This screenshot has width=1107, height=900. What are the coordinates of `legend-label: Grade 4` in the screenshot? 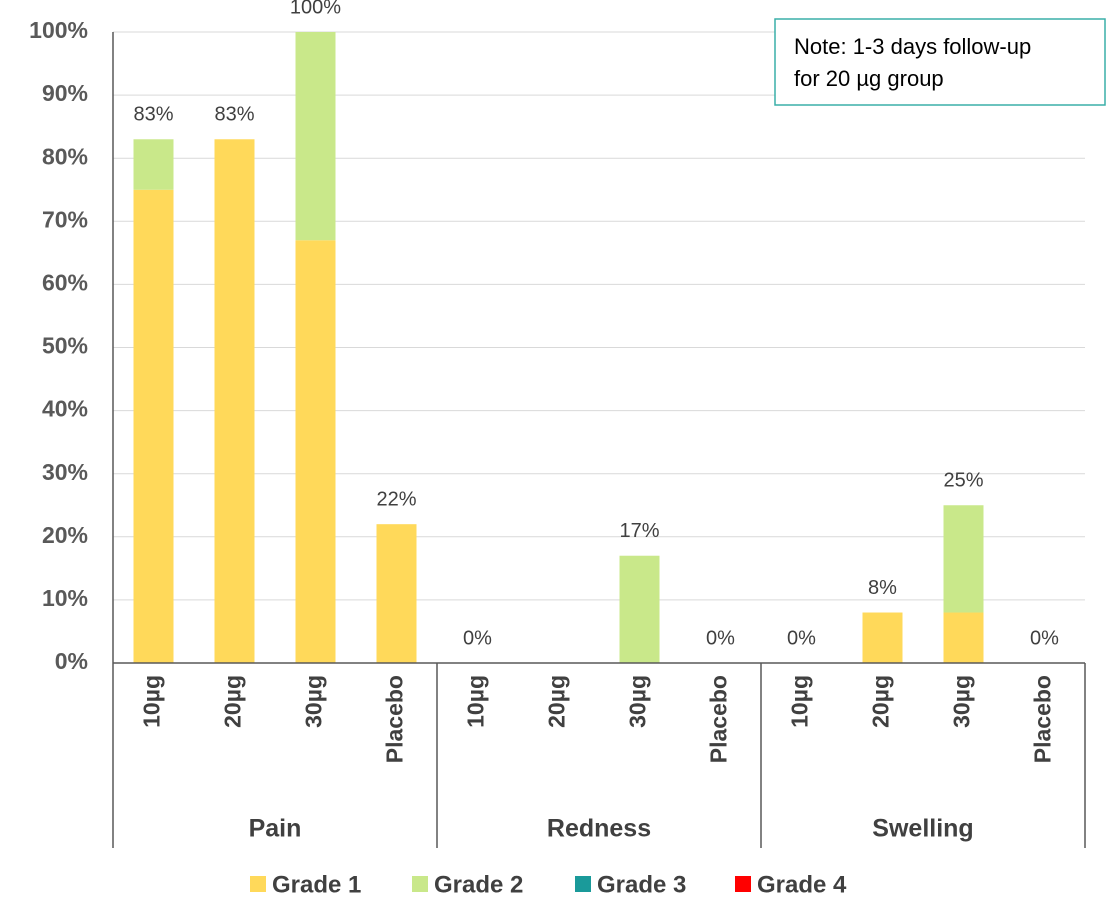 It's located at (802, 884).